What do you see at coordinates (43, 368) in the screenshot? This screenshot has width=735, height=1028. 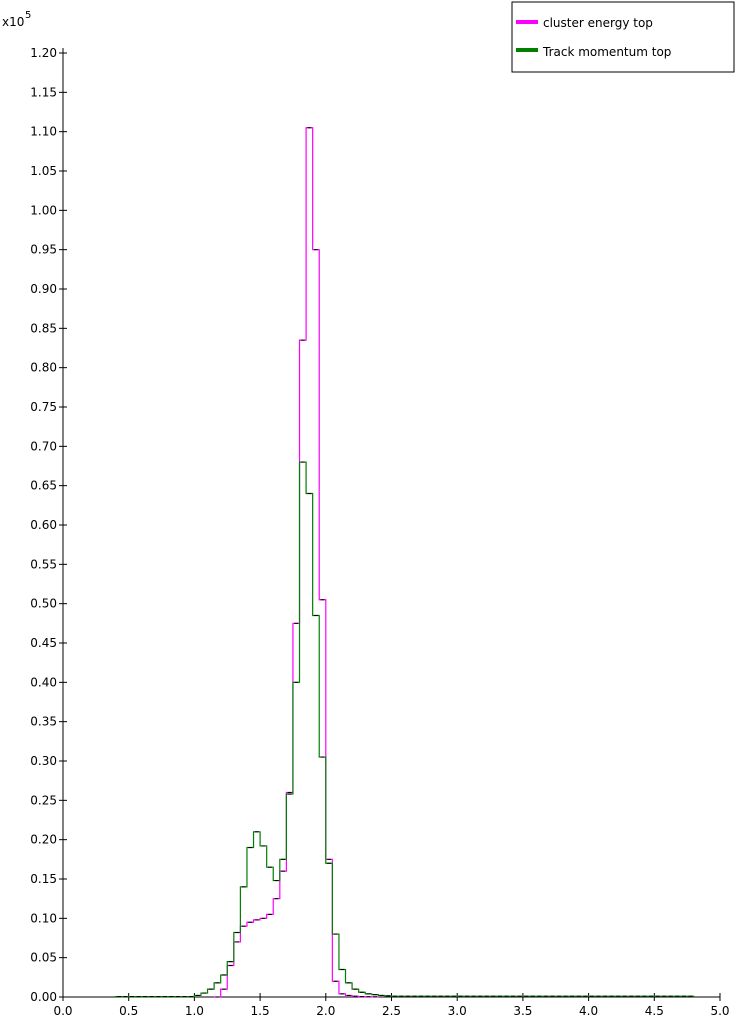 I see `y-tick-label: 0.80` at bounding box center [43, 368].